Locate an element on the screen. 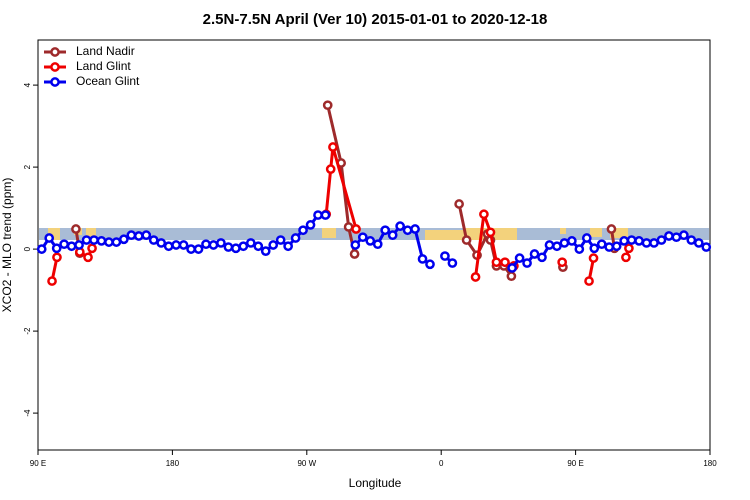 This screenshot has height=500, width=750. y-axis-label: XCO2 - MLO trend (ppm) is located at coordinates (7, 245).